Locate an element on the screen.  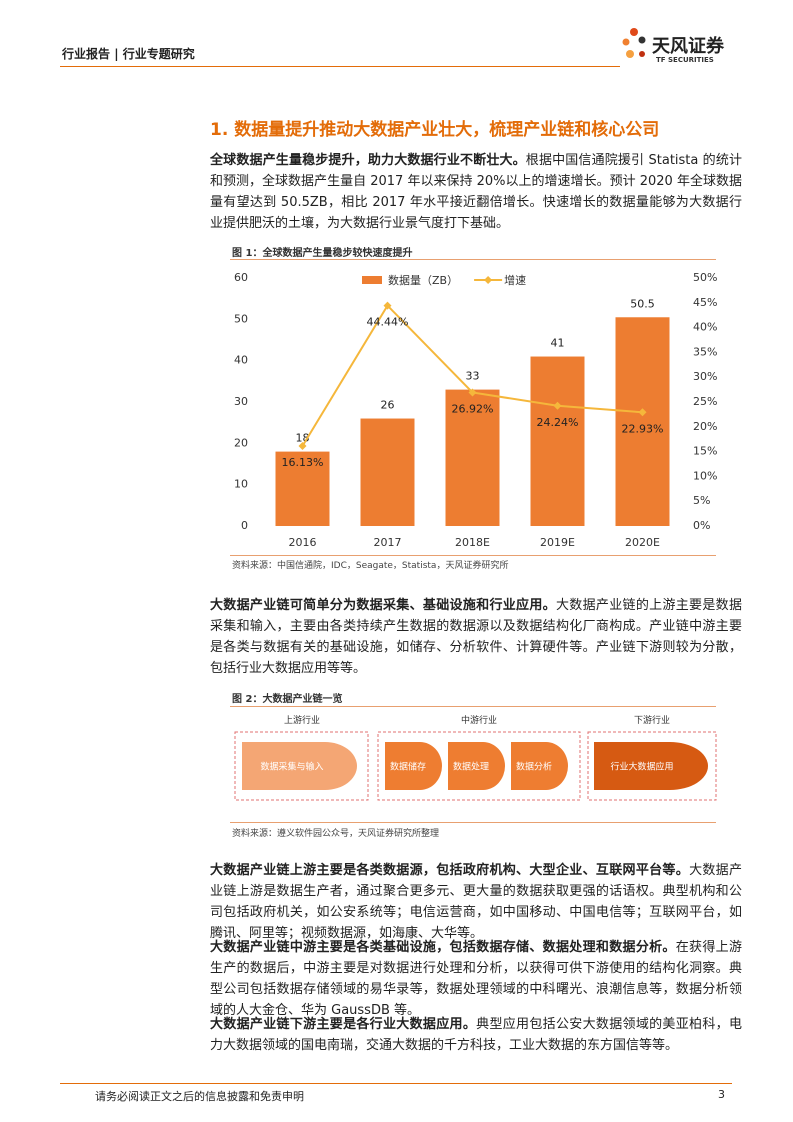
y2-tick-label: 25% is located at coordinates (705, 401).